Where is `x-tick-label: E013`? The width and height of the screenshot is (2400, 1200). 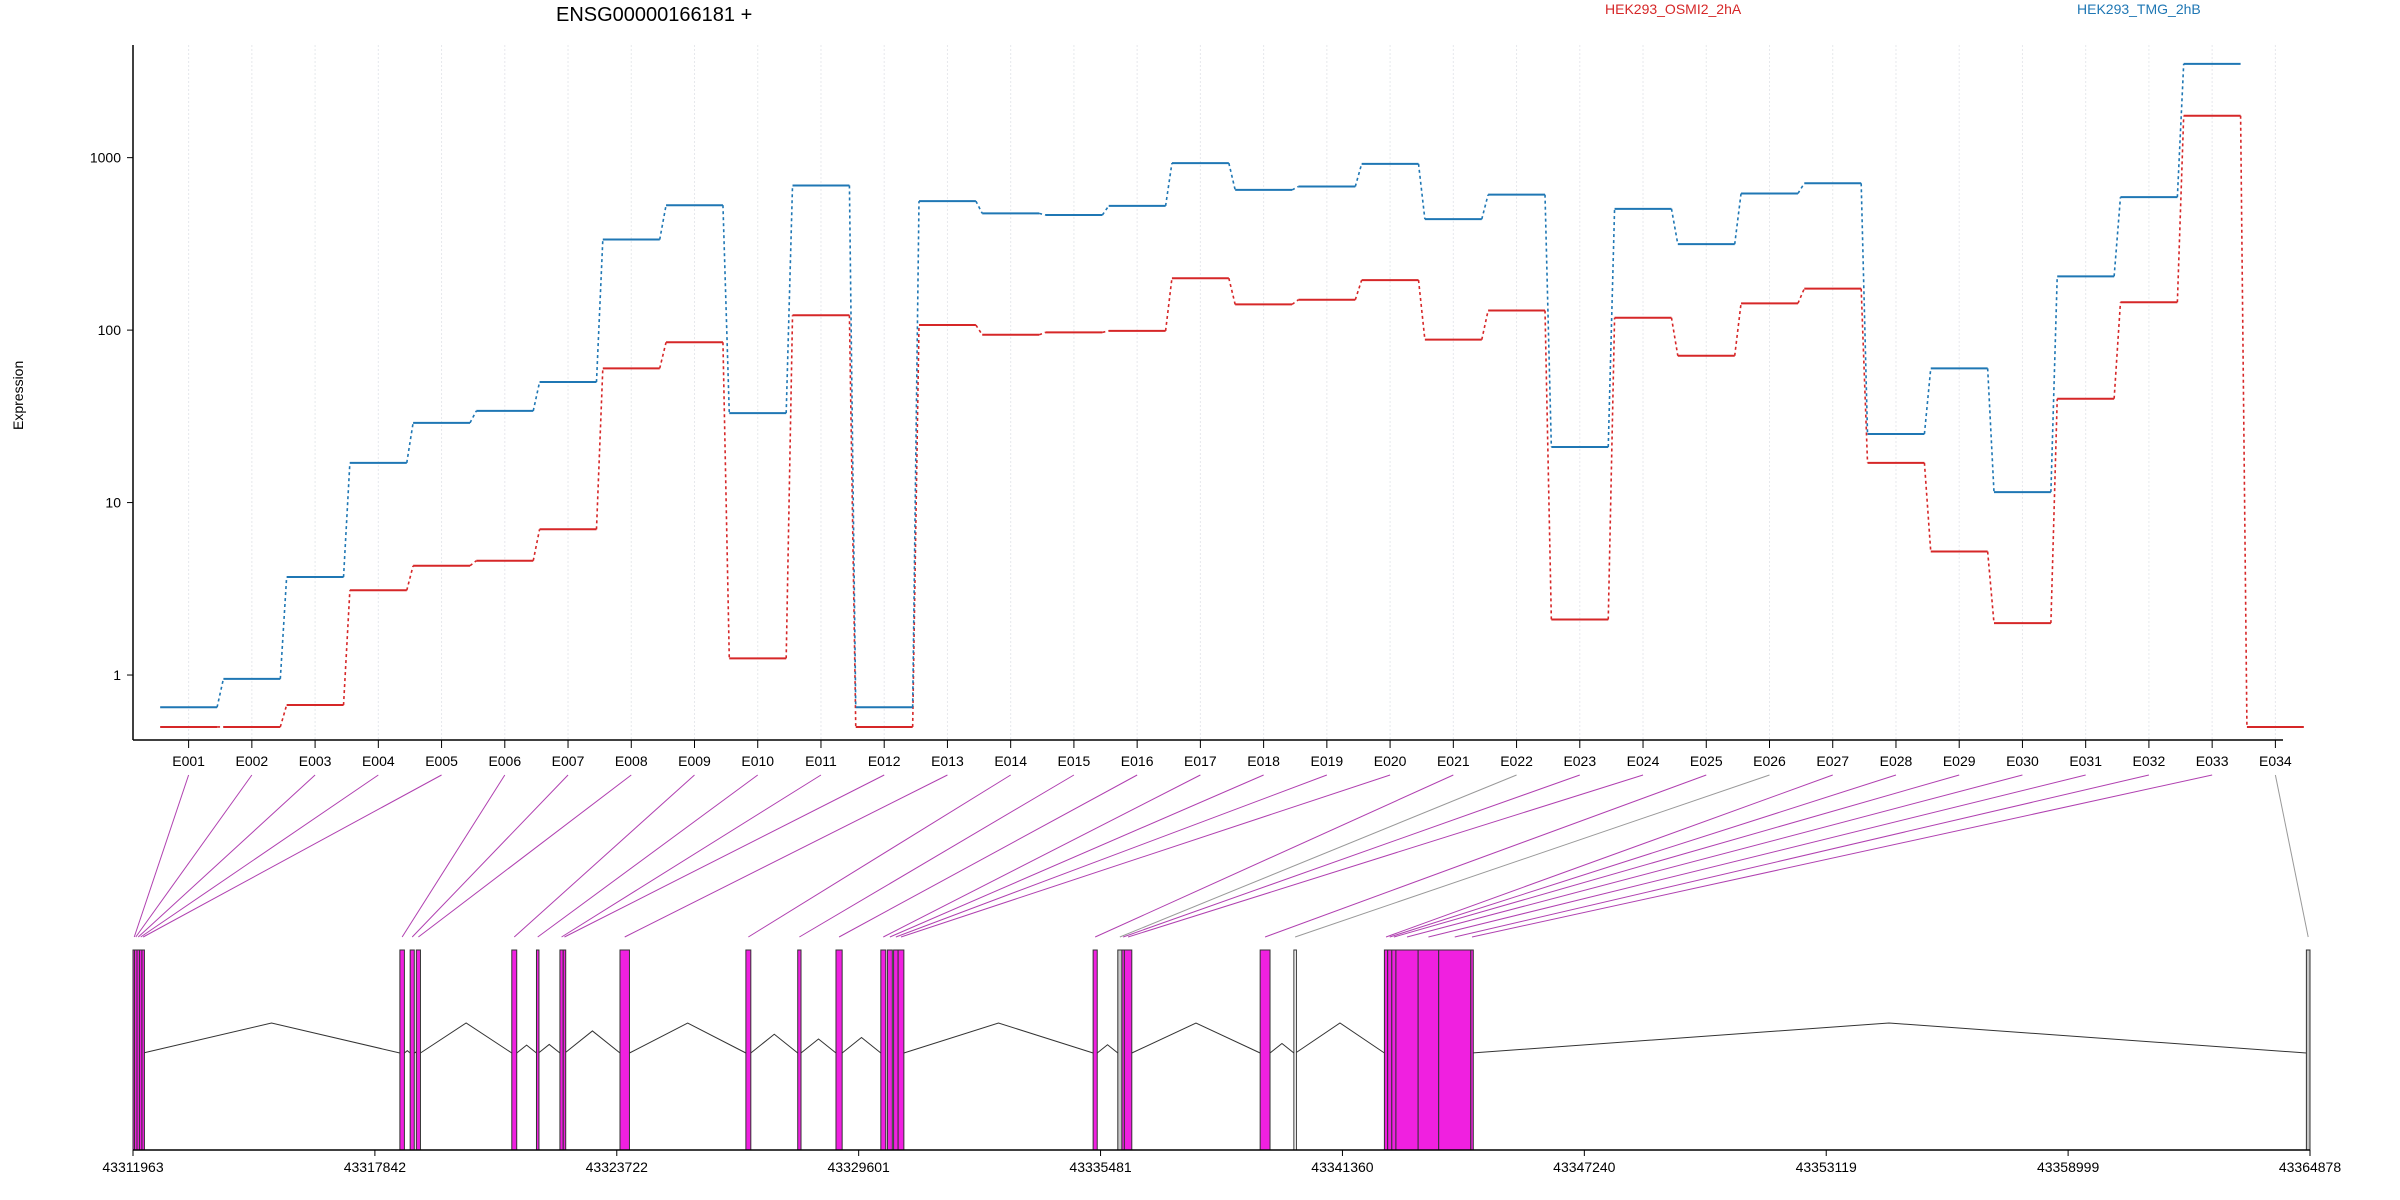 x-tick-label: E013 is located at coordinates (947, 761).